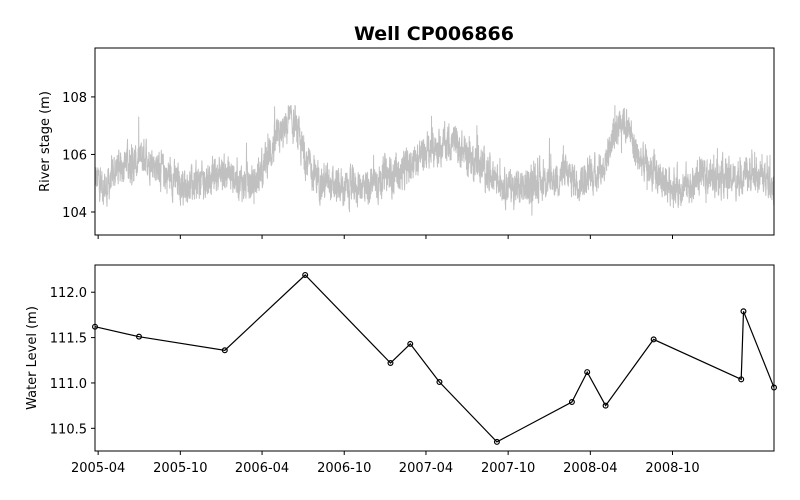  Describe the element at coordinates (262, 468) in the screenshot. I see `x-tick-label: 2006-04` at that location.